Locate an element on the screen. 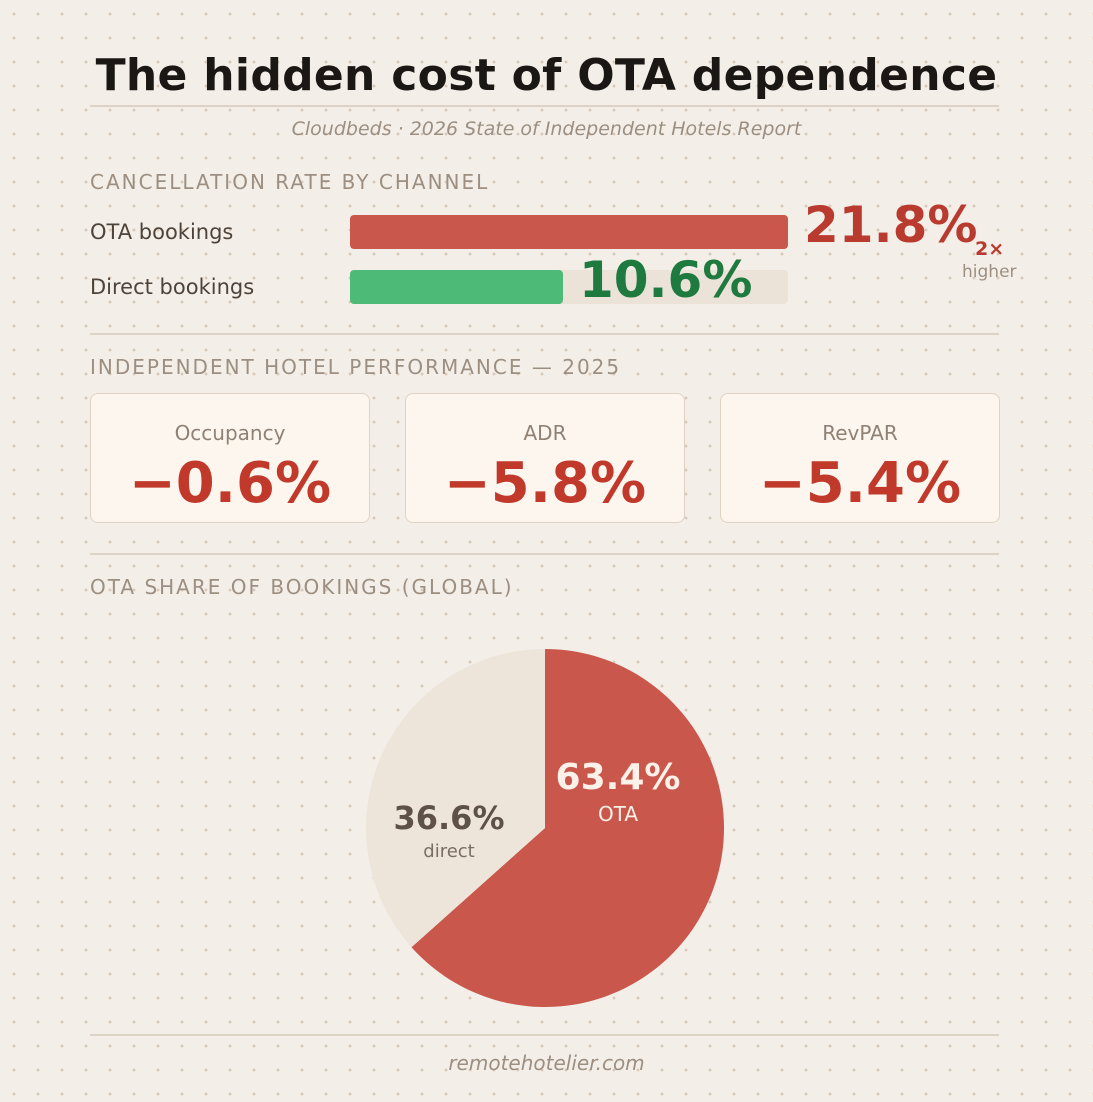 This screenshot has width=1093, height=1102. adr-label: ADR is located at coordinates (545, 433).